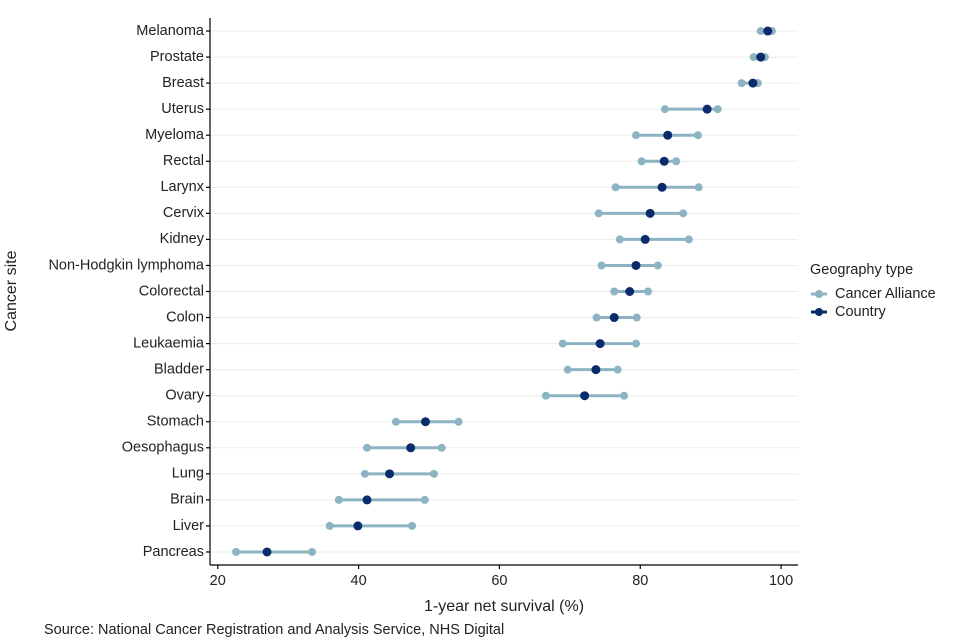 This screenshot has height=640, width=960. I want to click on y-tick-label: Myeloma, so click(175, 135).